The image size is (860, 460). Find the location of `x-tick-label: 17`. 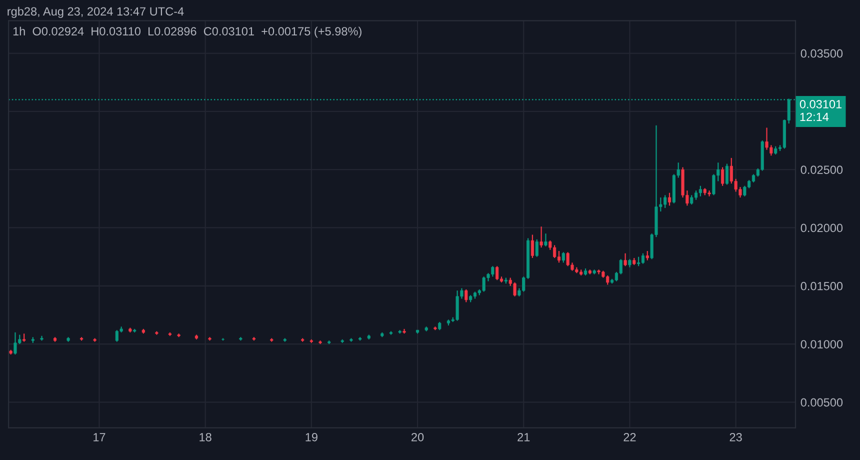

x-tick-label: 17 is located at coordinates (100, 437).